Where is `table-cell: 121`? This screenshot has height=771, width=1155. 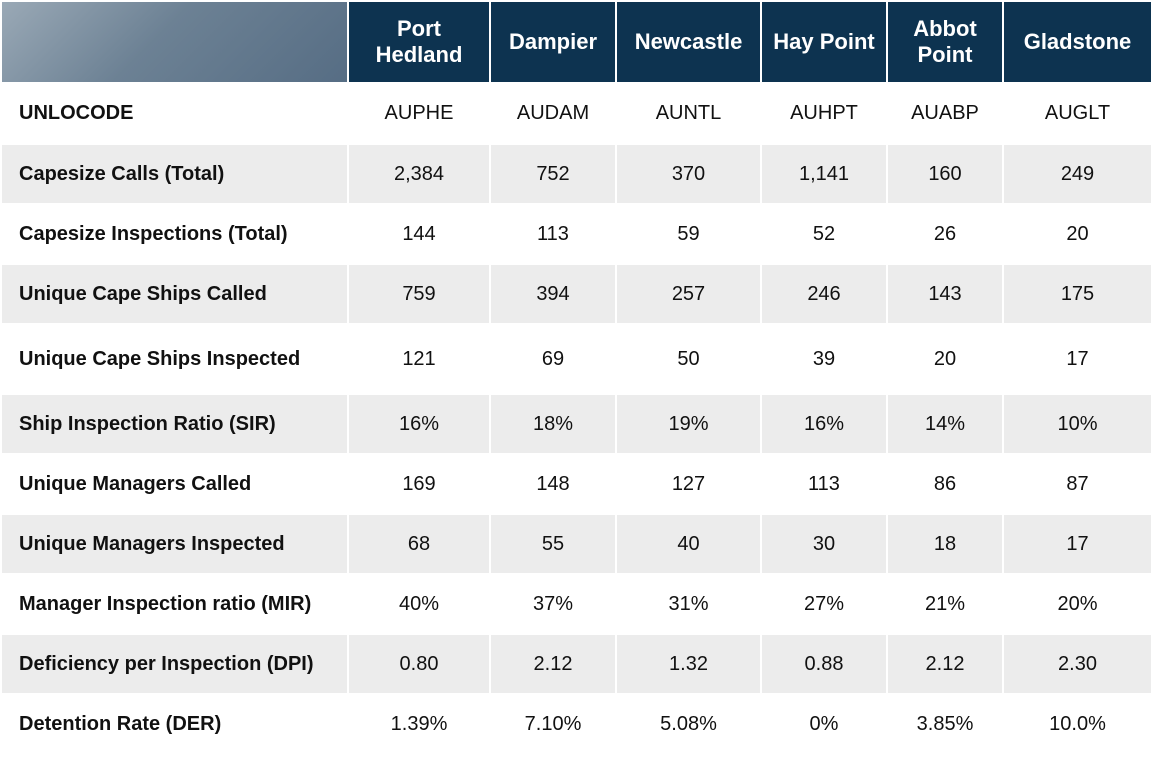
table-cell: 121 is located at coordinates (419, 359).